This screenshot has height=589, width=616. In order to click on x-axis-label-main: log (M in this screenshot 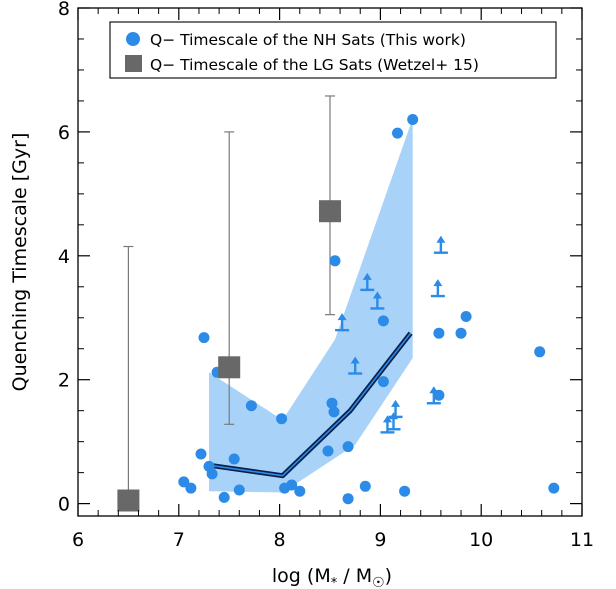, I will do `click(301, 576)`.